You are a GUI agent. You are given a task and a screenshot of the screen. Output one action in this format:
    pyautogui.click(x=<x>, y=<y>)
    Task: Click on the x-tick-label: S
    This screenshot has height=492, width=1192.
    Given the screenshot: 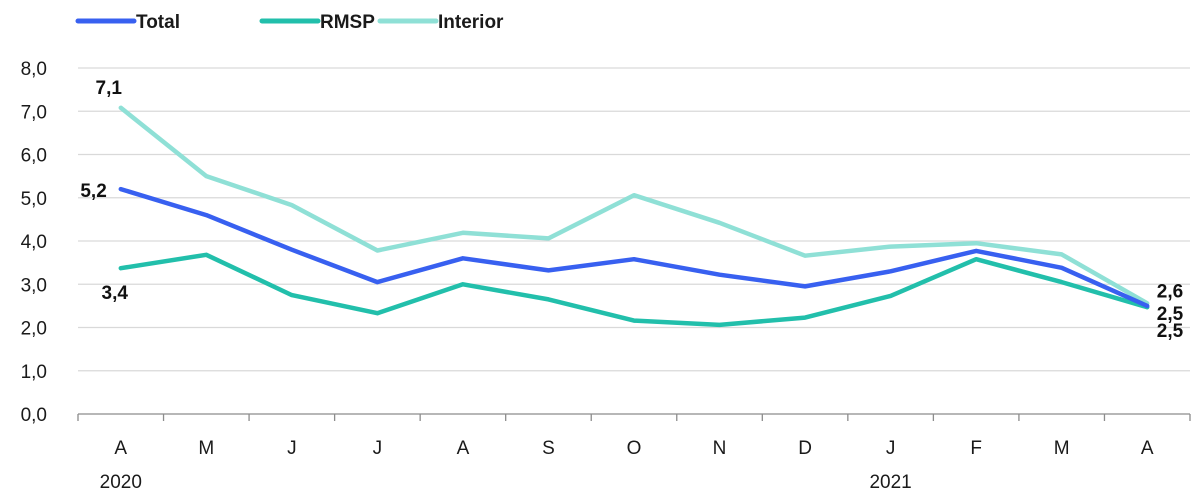 What is the action you would take?
    pyautogui.click(x=548, y=448)
    